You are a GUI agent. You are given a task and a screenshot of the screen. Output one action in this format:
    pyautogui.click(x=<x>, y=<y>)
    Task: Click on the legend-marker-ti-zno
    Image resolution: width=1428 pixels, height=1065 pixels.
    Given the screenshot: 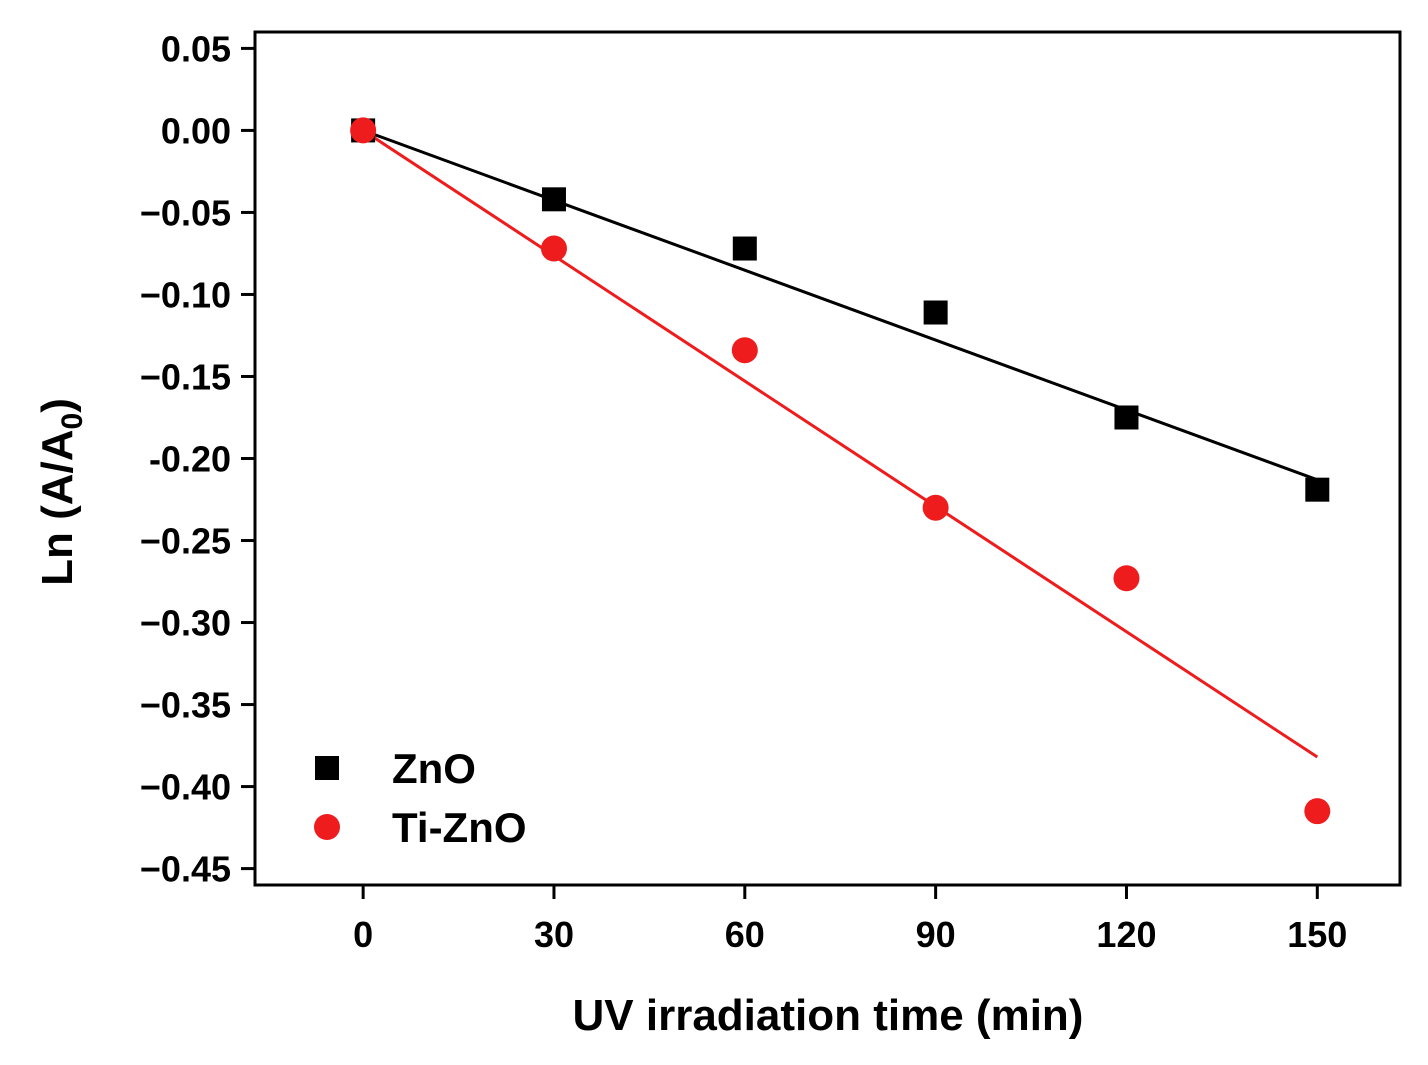 What is the action you would take?
    pyautogui.click(x=327, y=827)
    